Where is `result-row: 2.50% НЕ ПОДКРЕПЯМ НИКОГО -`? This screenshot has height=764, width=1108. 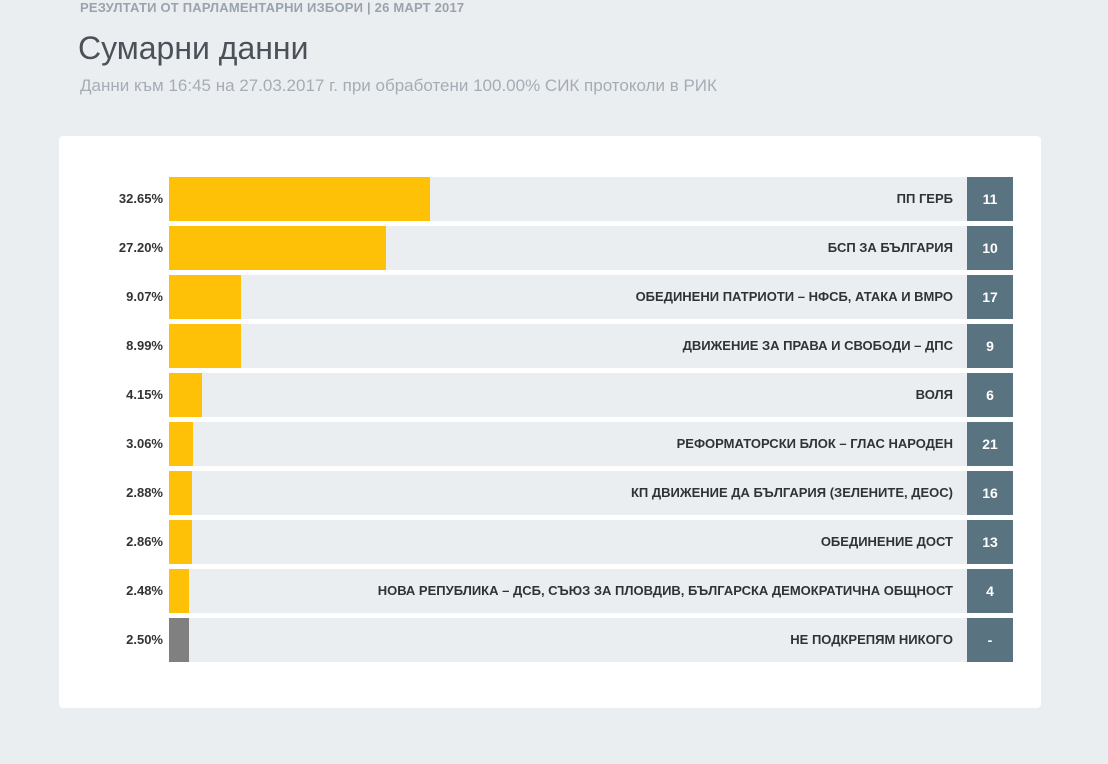 result-row: 2.50% НЕ ПОДКРЕПЯМ НИКОГО - is located at coordinates (550, 640).